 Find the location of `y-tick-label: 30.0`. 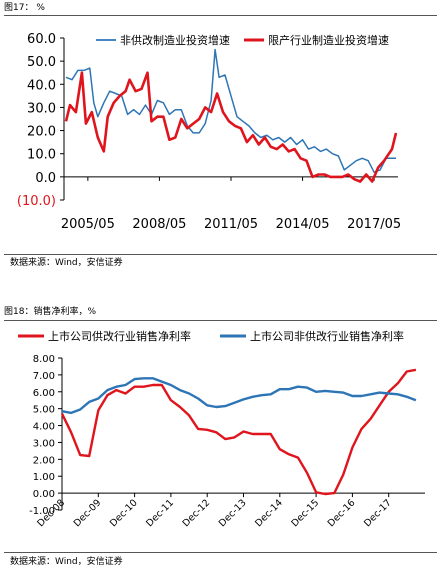

y-tick-label: 30.0 is located at coordinates (41, 108).